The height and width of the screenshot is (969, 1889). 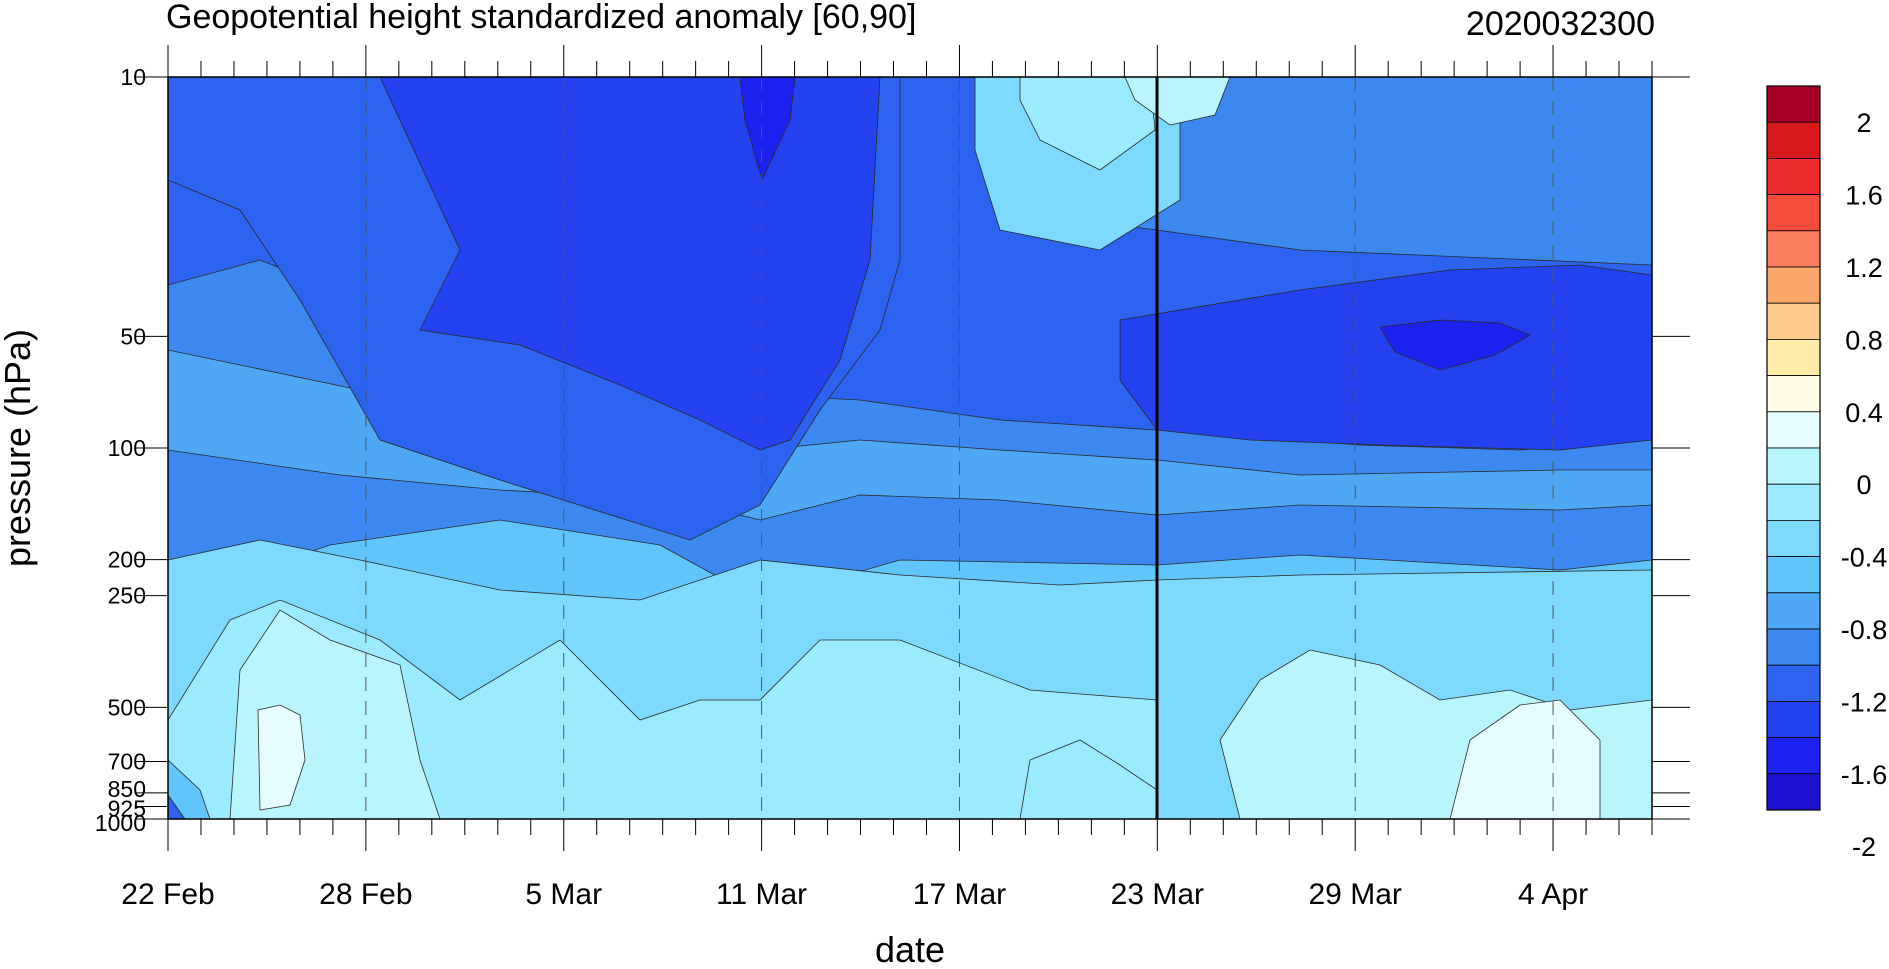 I want to click on y-tick-label: 100, so click(x=127, y=448).